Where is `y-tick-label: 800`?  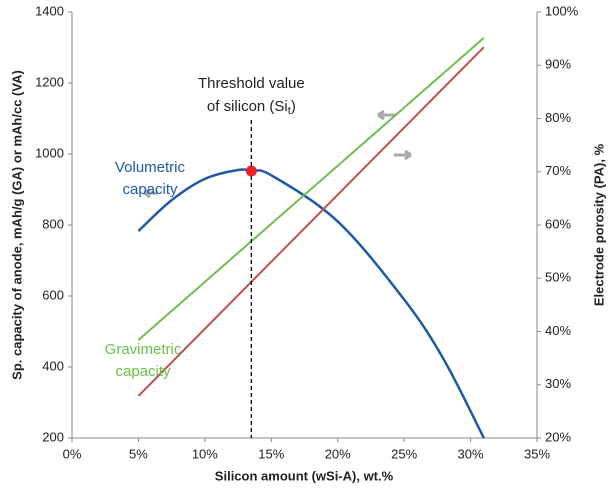 y-tick-label: 800 is located at coordinates (53, 223).